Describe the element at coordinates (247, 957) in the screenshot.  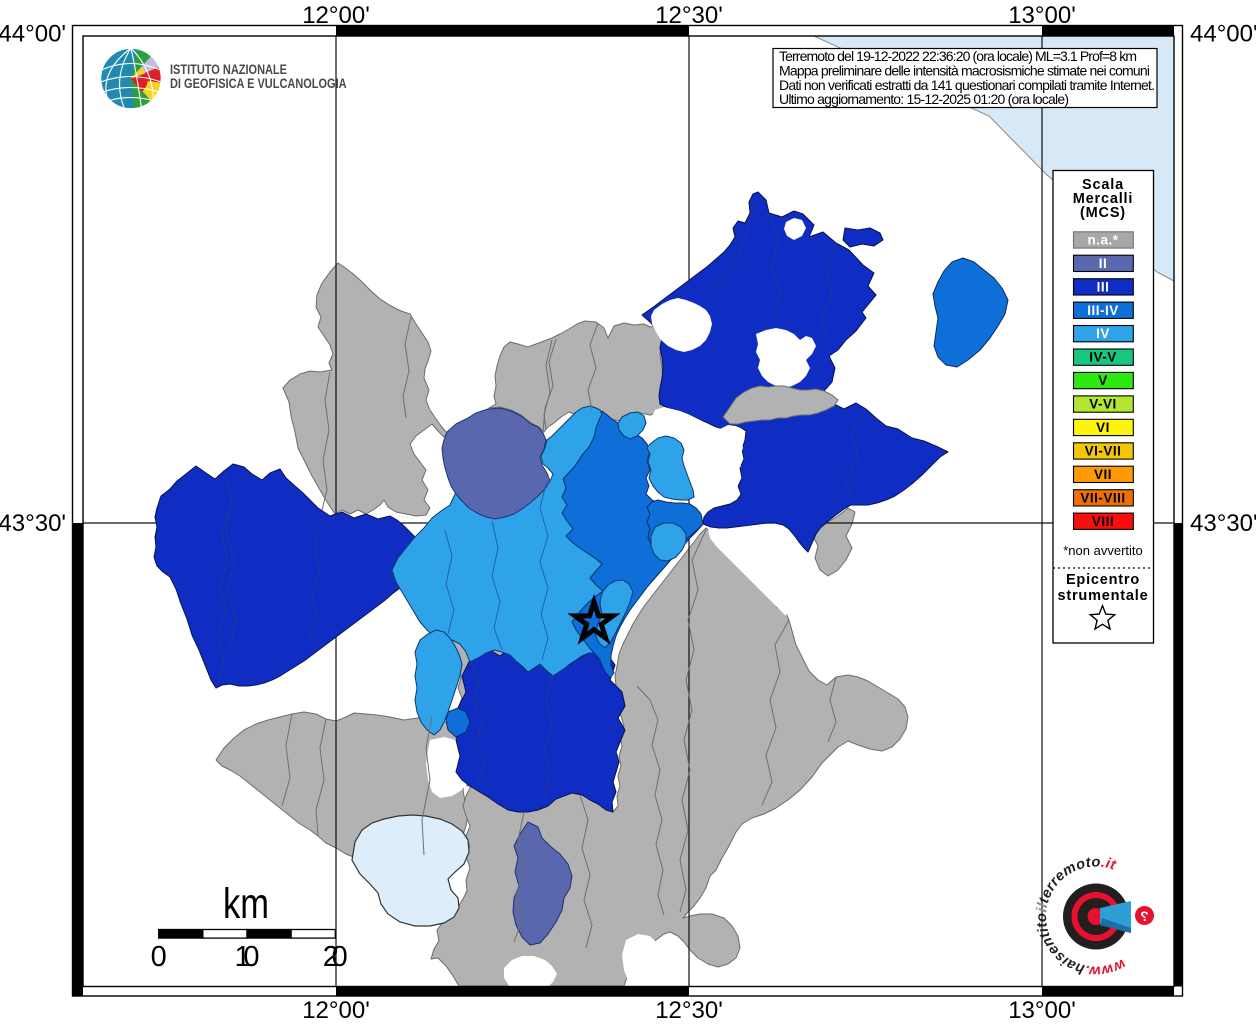
I see `svg-text: 10` at that location.